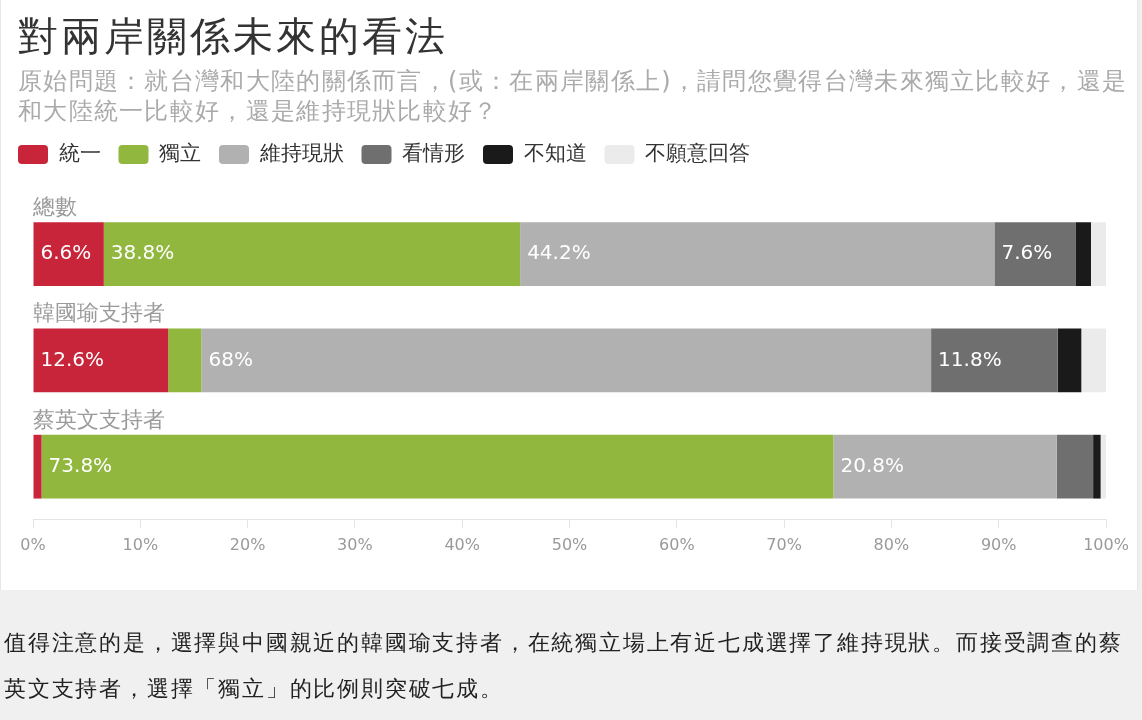  What do you see at coordinates (180, 152) in the screenshot?
I see `legend-label: 獨立` at bounding box center [180, 152].